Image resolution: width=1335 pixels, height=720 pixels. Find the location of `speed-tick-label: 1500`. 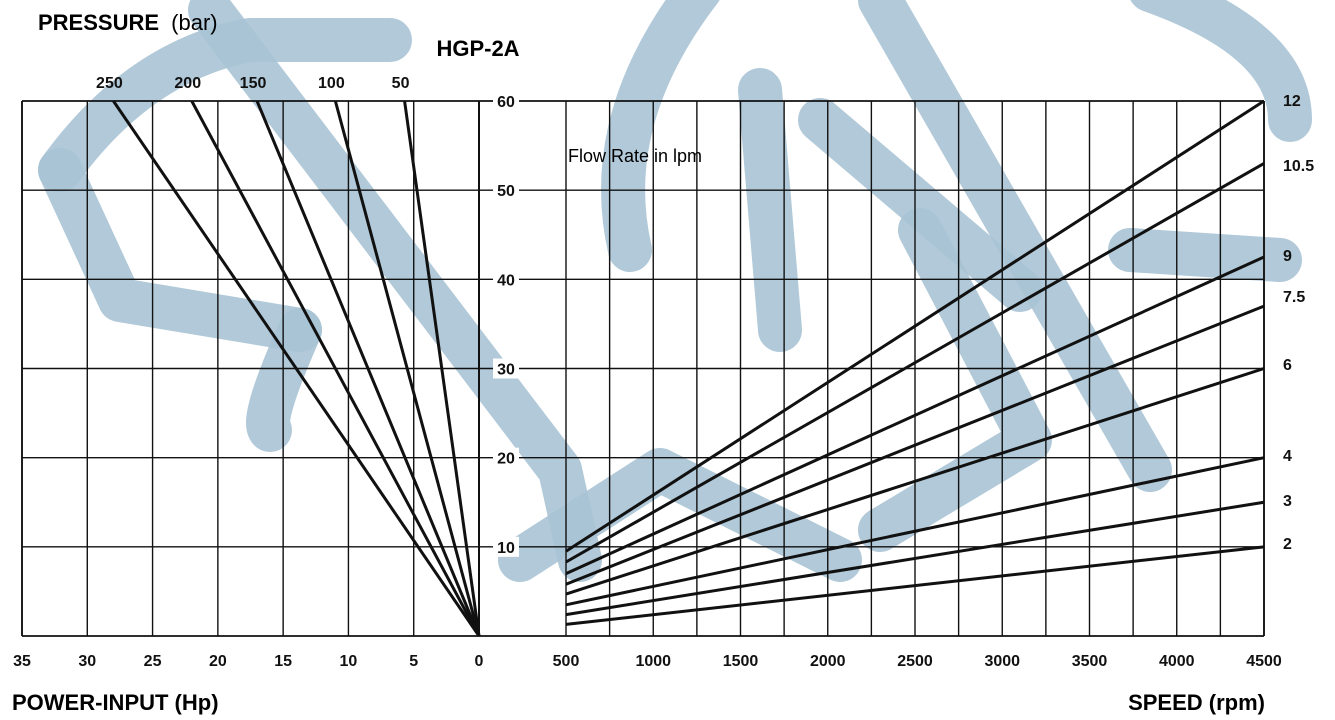

speed-tick-label: 1500 is located at coordinates (741, 661).